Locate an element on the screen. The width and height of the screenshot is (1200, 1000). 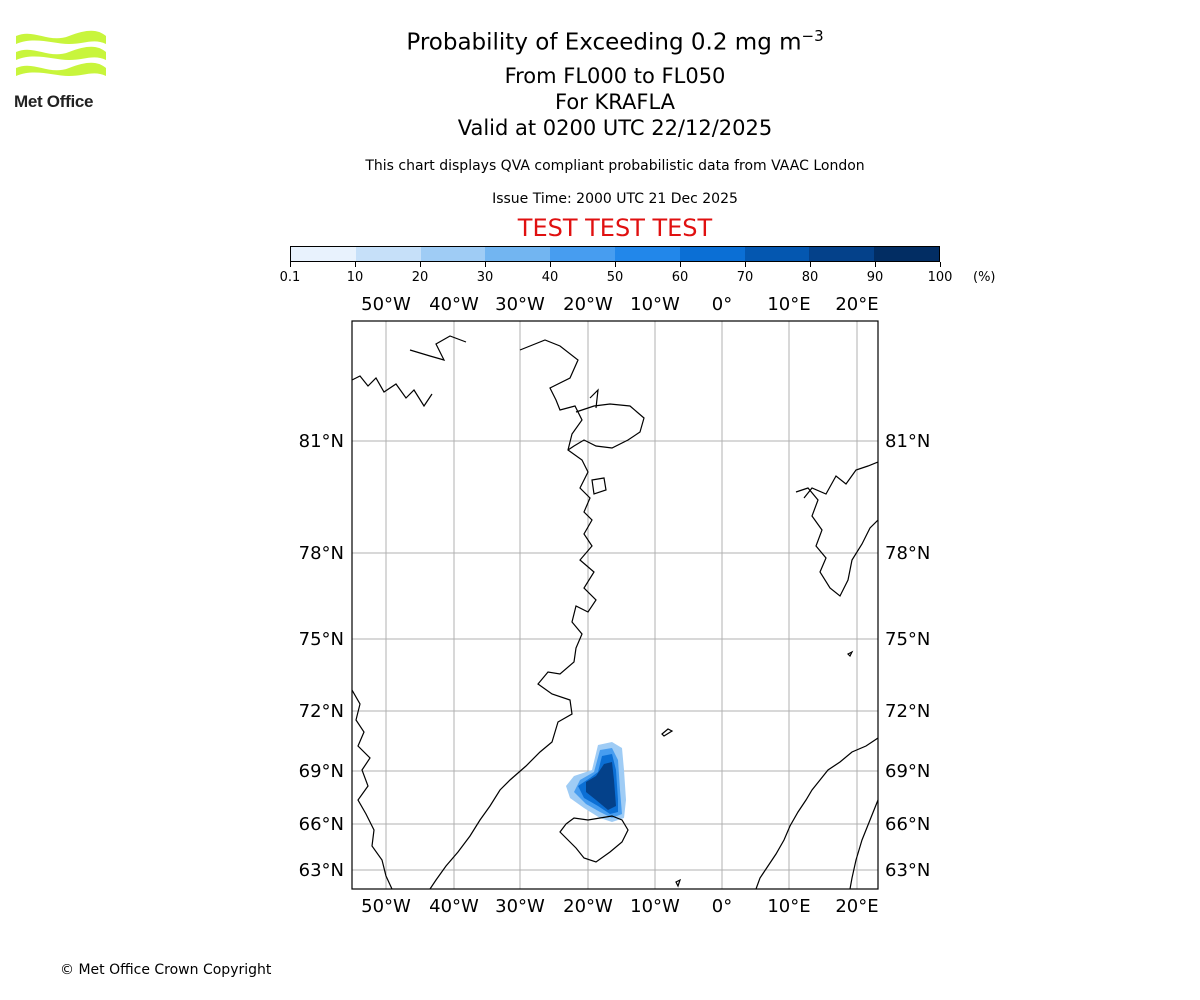
probability-colorbar is located at coordinates (615, 254).